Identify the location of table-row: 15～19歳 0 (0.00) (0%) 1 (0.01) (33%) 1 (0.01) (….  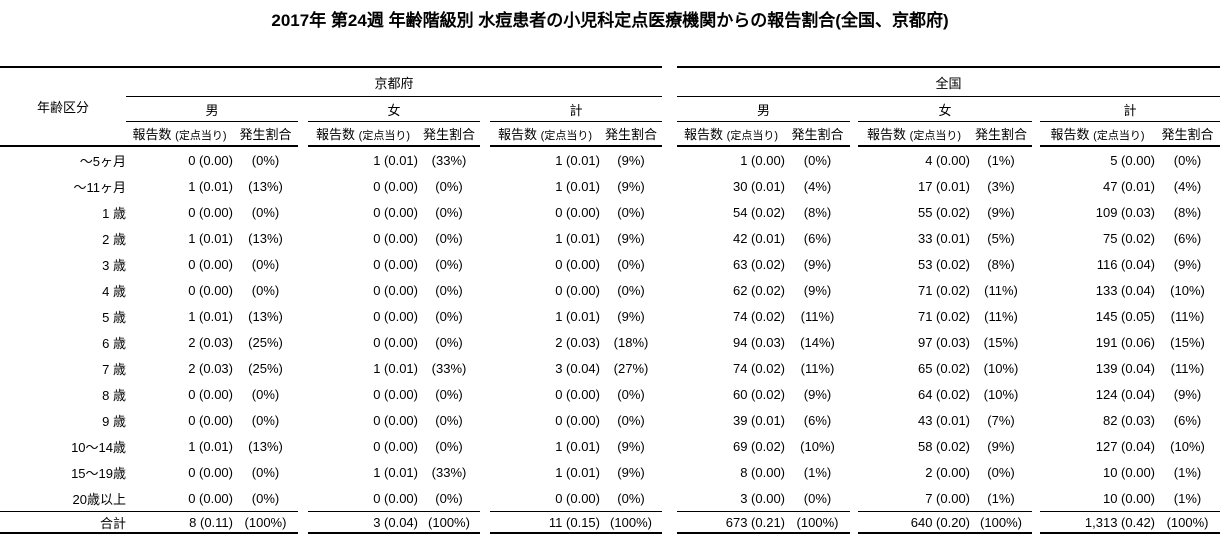
(610, 472).